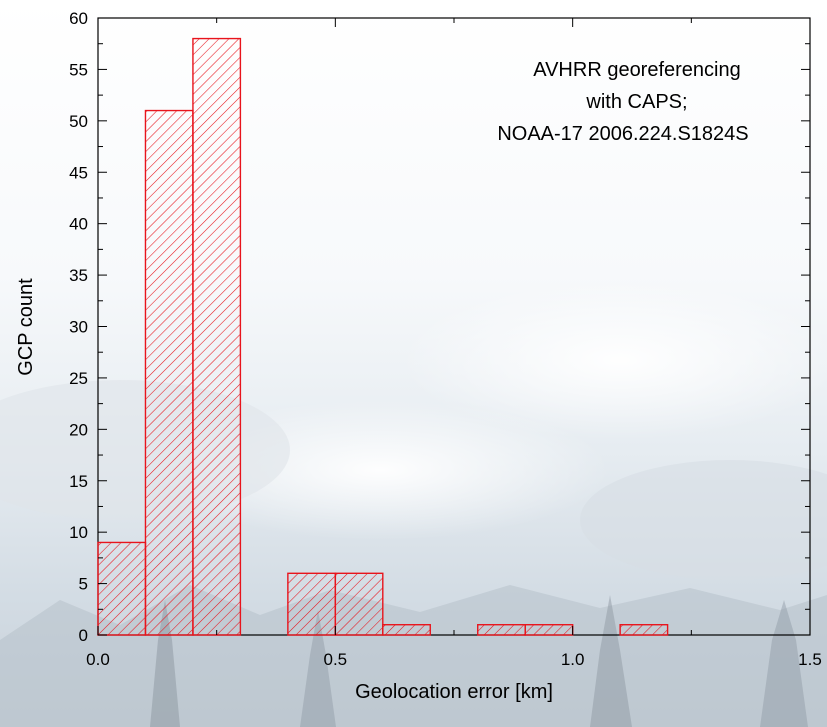  What do you see at coordinates (622, 134) in the screenshot?
I see `annotation-line-3: NOAA-17 2006.224.S1824S` at bounding box center [622, 134].